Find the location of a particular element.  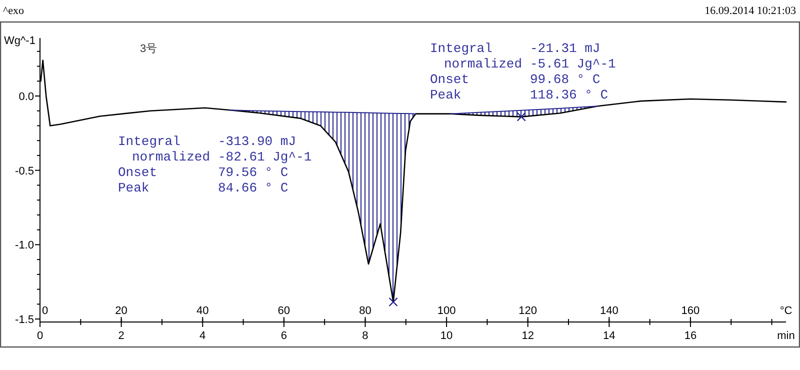

x2-tick-label: 100 is located at coordinates (446, 311).